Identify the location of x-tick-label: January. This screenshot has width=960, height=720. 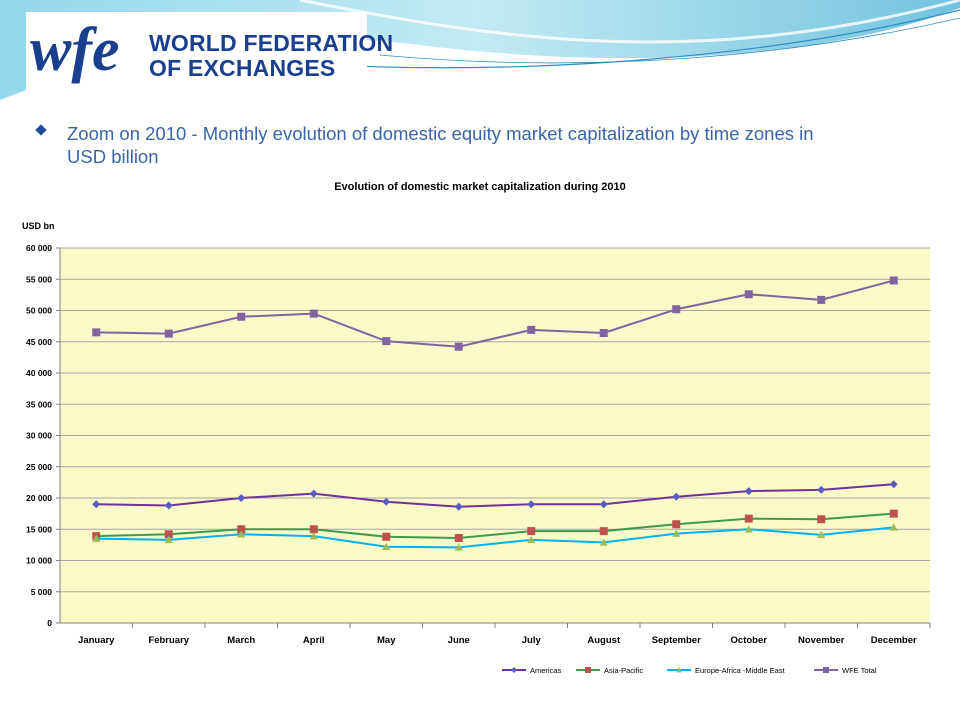
(96, 640).